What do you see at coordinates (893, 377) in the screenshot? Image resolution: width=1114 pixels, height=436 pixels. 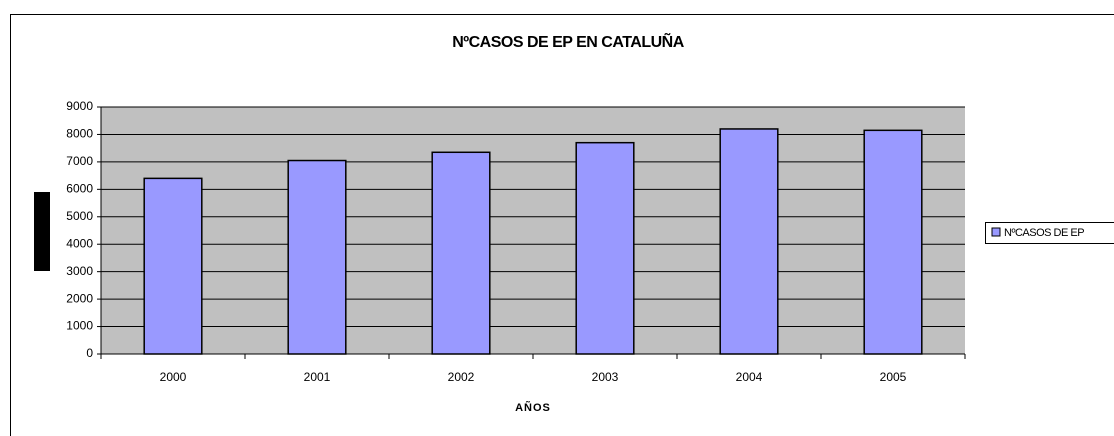 I see `x-tick-label: 2005` at bounding box center [893, 377].